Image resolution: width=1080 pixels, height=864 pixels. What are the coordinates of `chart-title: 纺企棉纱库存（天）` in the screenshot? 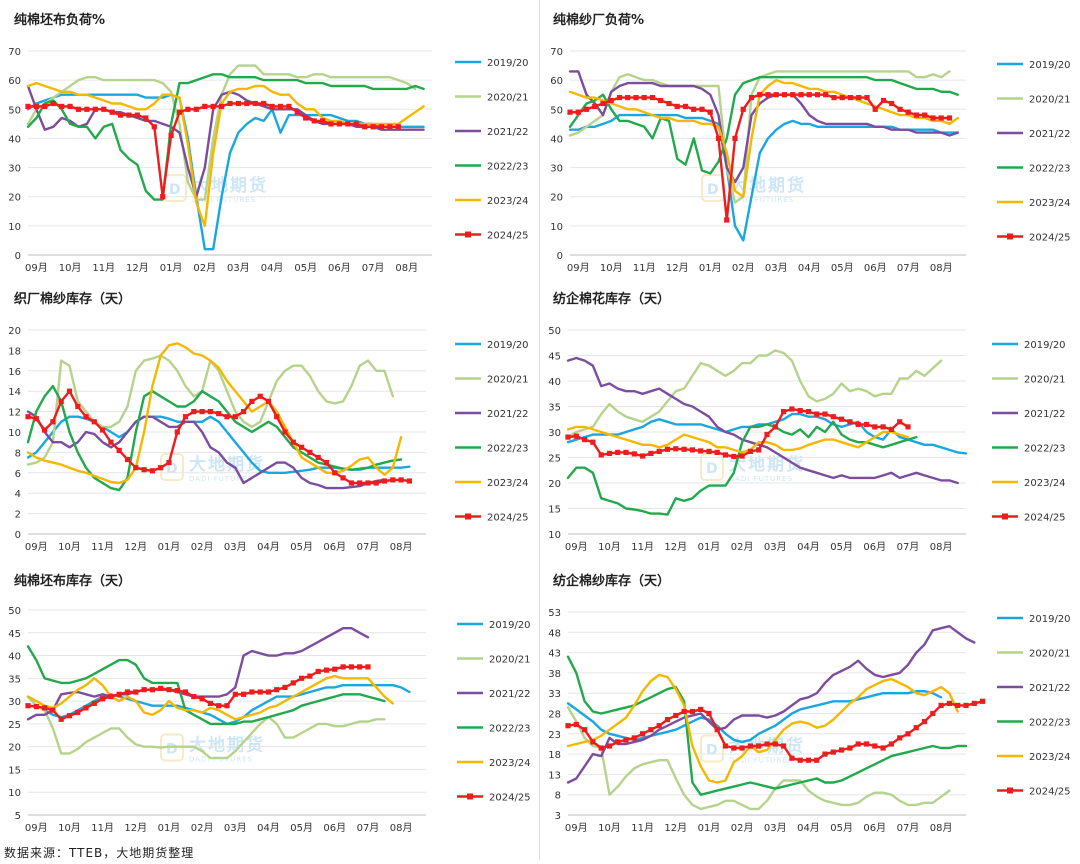 It's located at (611, 581).